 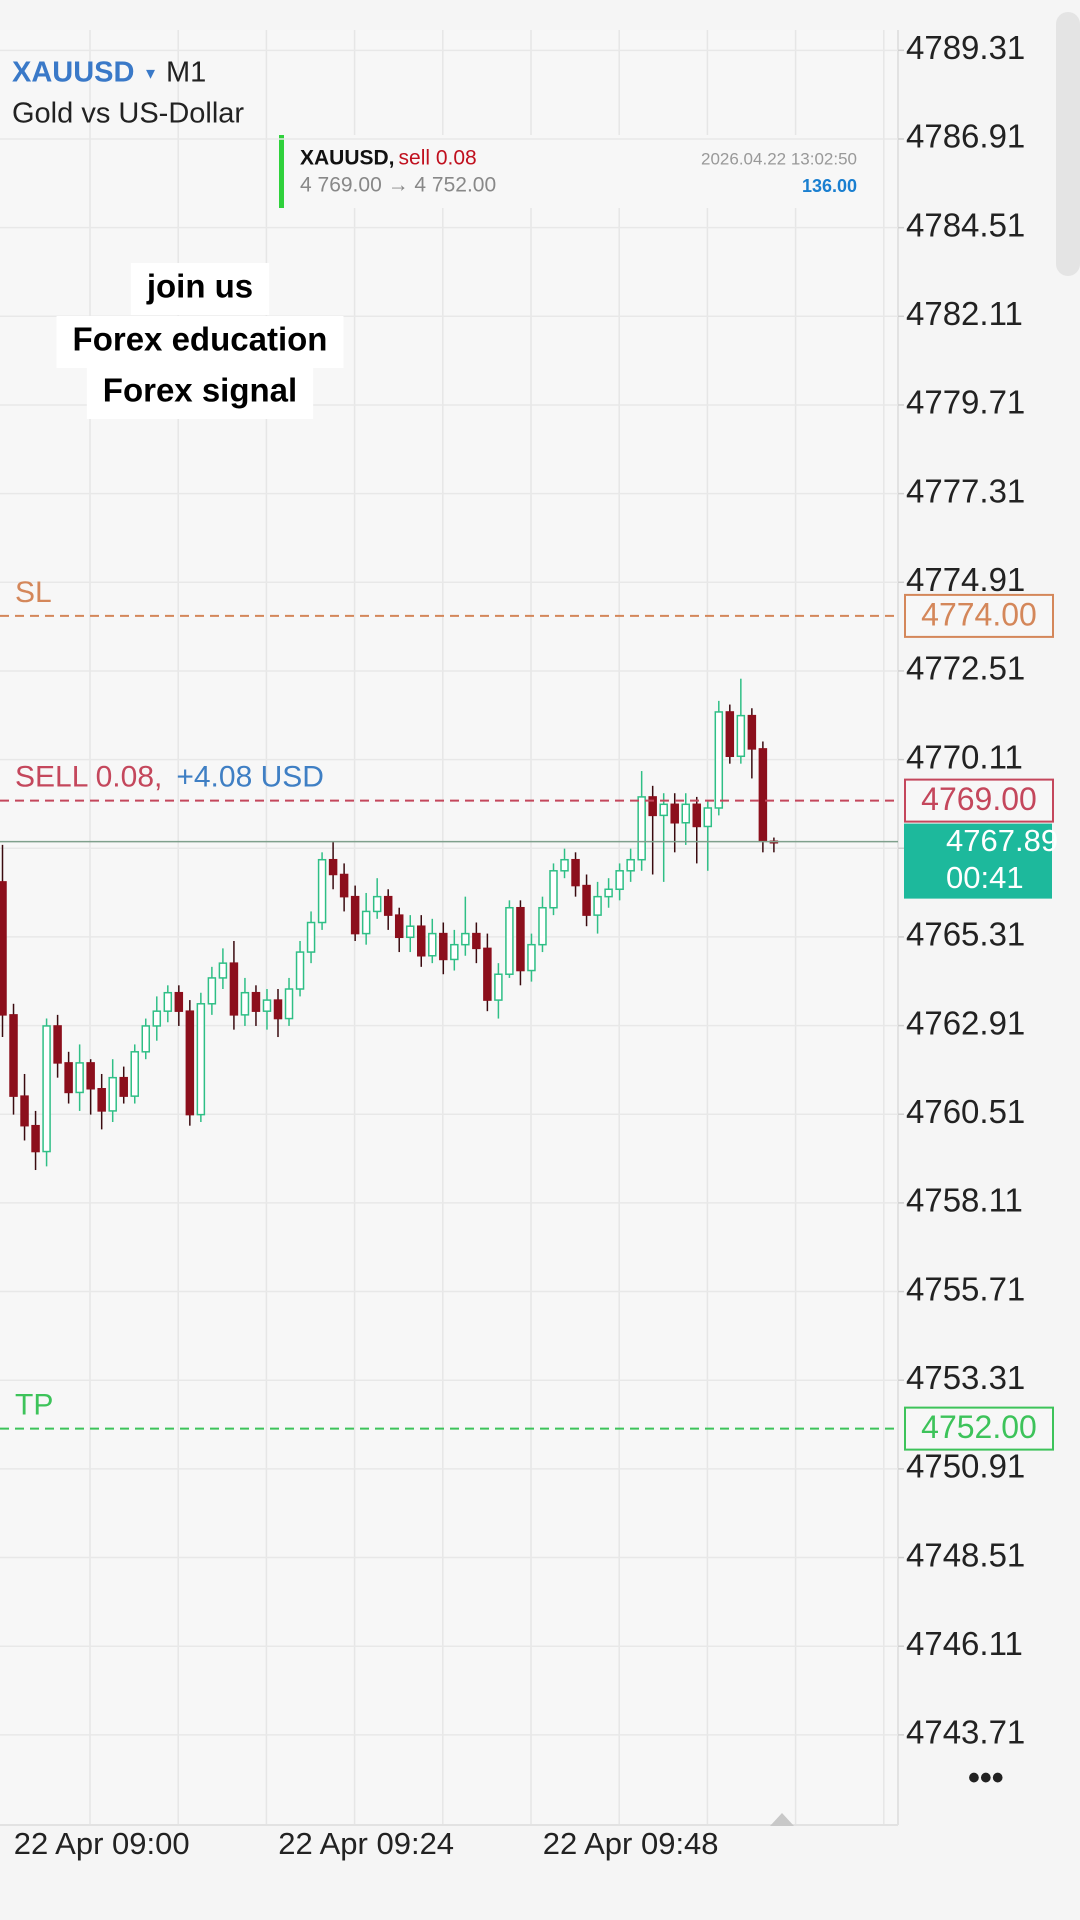 I want to click on x-tick-label: 22 Apr 09:00, so click(x=102, y=1843).